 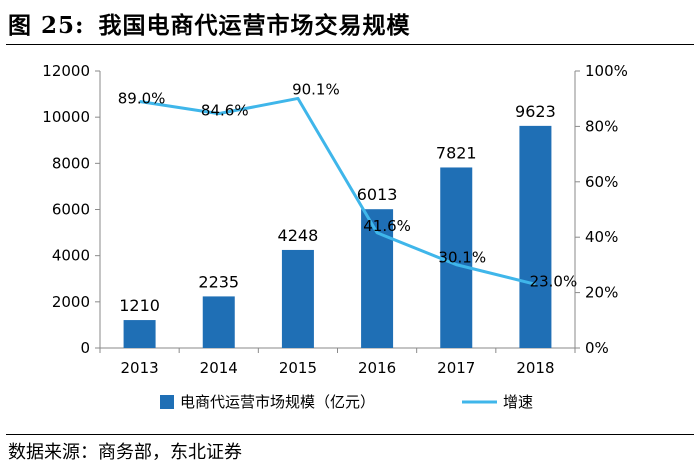 What do you see at coordinates (219, 368) in the screenshot?
I see `x-tick-label: 2014` at bounding box center [219, 368].